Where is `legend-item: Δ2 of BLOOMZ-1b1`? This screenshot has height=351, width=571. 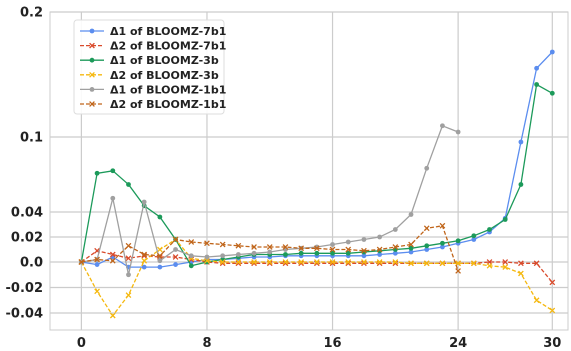 legend-item: Δ2 of BLOOMZ-1b1 is located at coordinates (153, 104).